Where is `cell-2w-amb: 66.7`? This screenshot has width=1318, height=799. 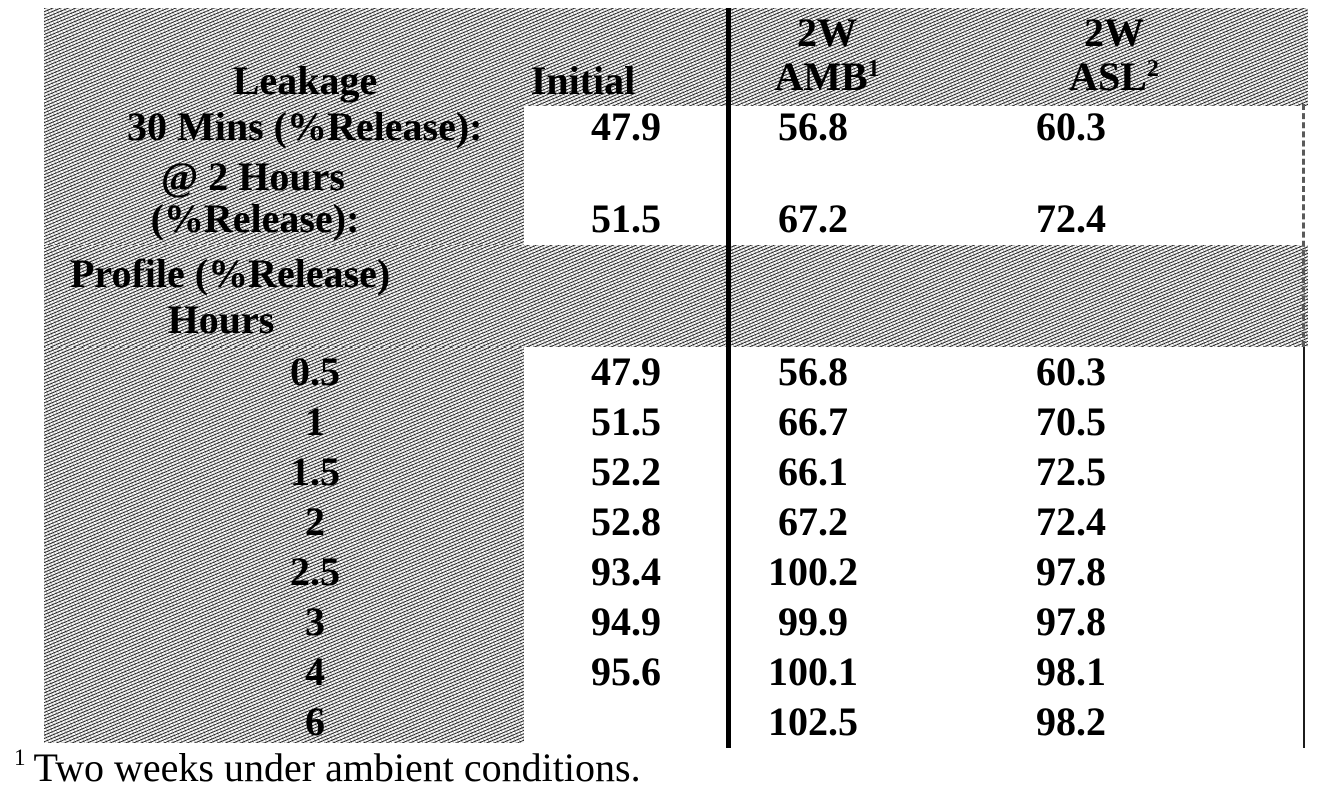
cell-2w-amb: 66.7 is located at coordinates (813, 421).